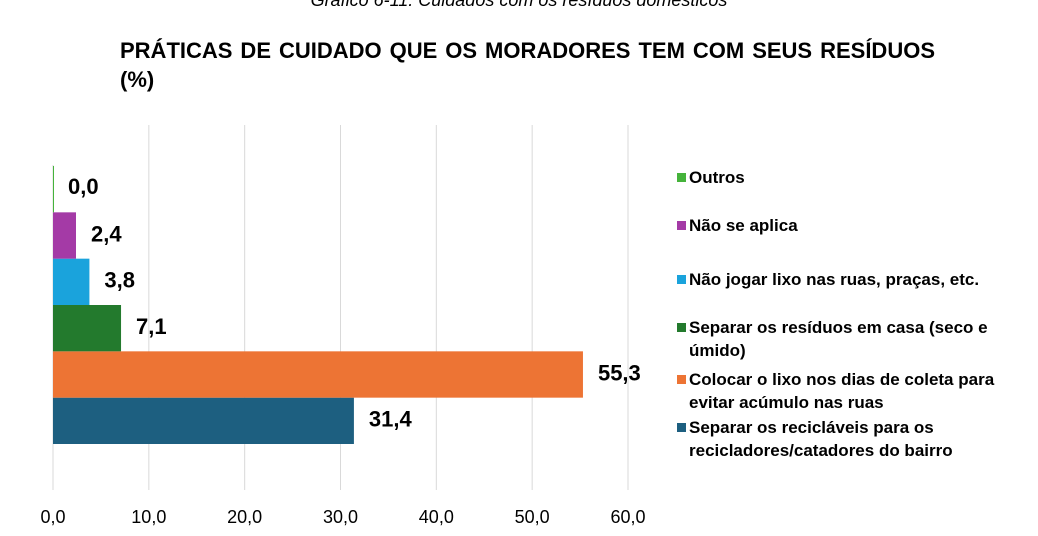  I want to click on x-tick-label: 50,0, so click(532, 517).